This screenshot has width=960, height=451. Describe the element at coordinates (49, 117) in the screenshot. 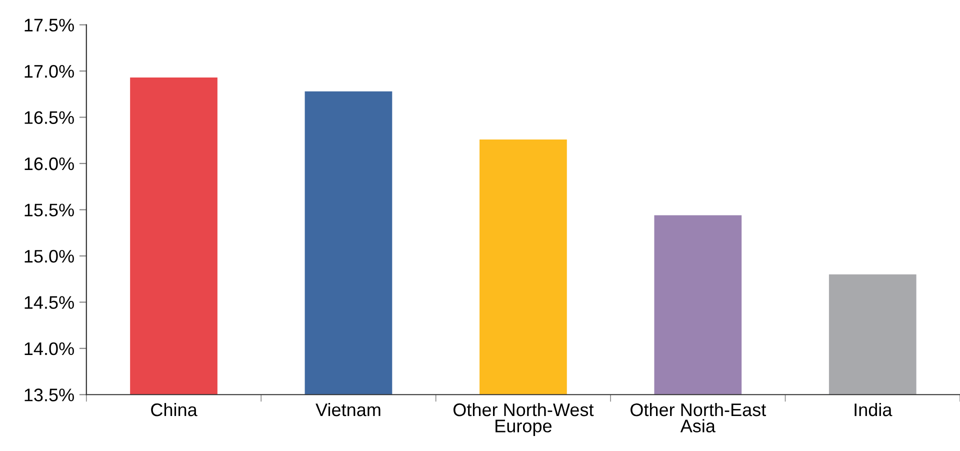

I see `y-tick-label: 16.5%` at that location.